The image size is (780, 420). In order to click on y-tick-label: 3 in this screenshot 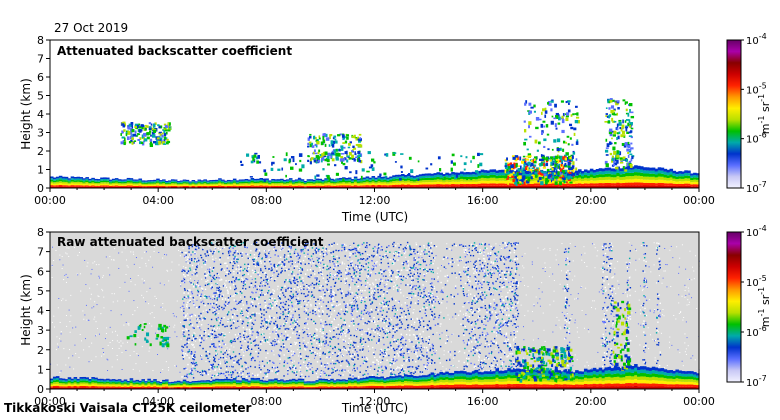, I will do `click(40, 133)`.